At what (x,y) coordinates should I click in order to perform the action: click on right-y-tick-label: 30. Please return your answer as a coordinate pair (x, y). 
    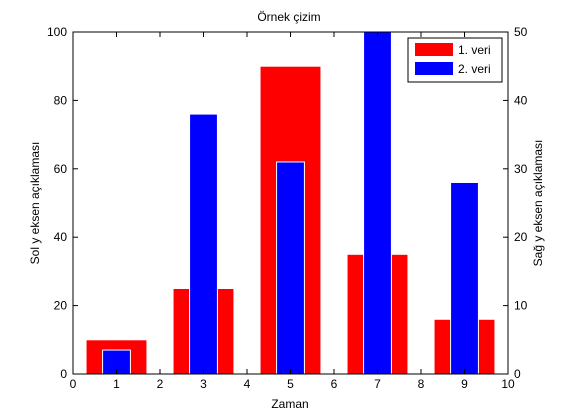
    Looking at the image, I should click on (521, 169).